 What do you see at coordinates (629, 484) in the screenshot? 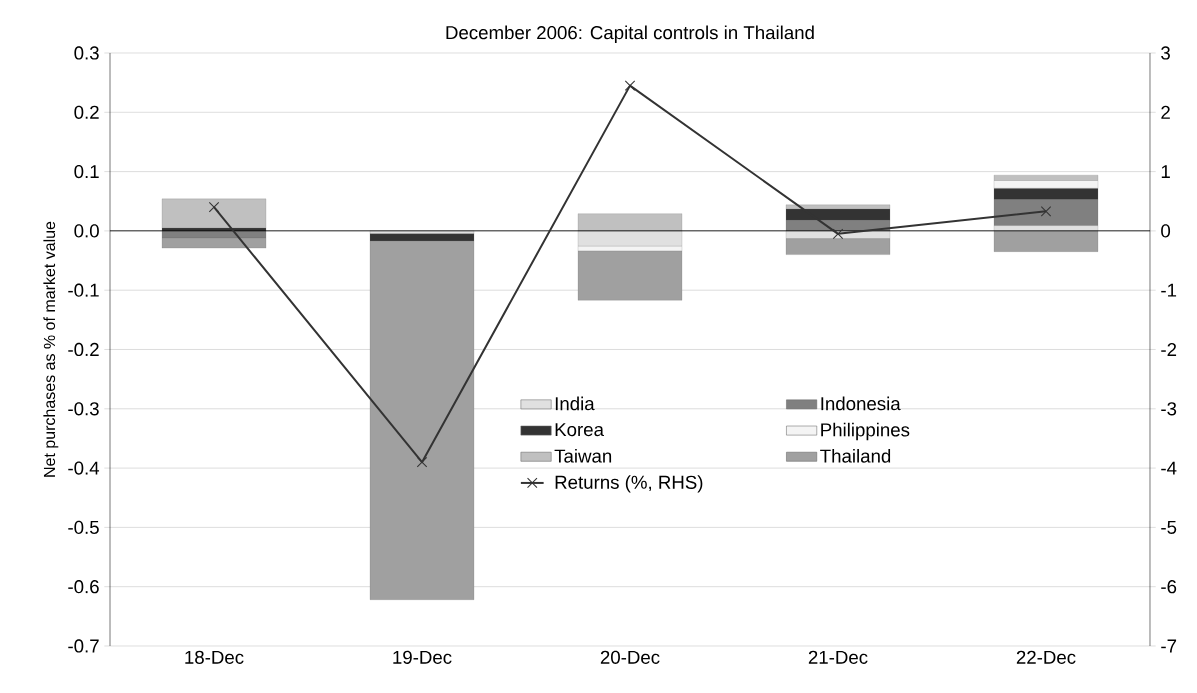
I see `legend-label: Returns (%, RHS)` at bounding box center [629, 484].